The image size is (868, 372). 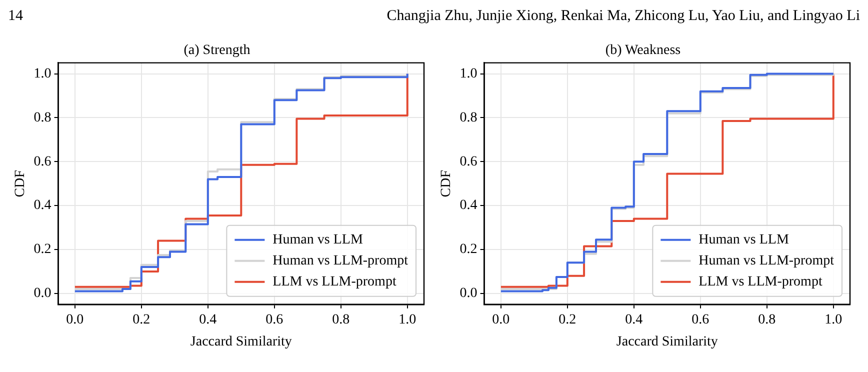 I want to click on text: Changjia Zhu, Junjie Xiong, Renkai Ma, Zhicong Lu, Yao Liu, and Lingyao Li, so click(x=623, y=16).